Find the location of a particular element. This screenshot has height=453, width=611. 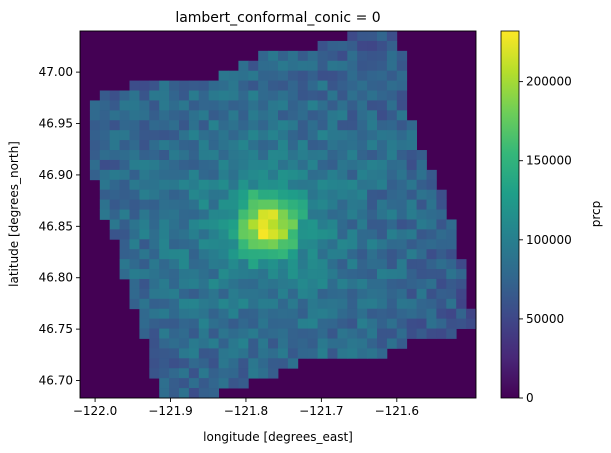

colorbar-axis: 0 50000 100000 150000 200000 is located at coordinates (545, 240).